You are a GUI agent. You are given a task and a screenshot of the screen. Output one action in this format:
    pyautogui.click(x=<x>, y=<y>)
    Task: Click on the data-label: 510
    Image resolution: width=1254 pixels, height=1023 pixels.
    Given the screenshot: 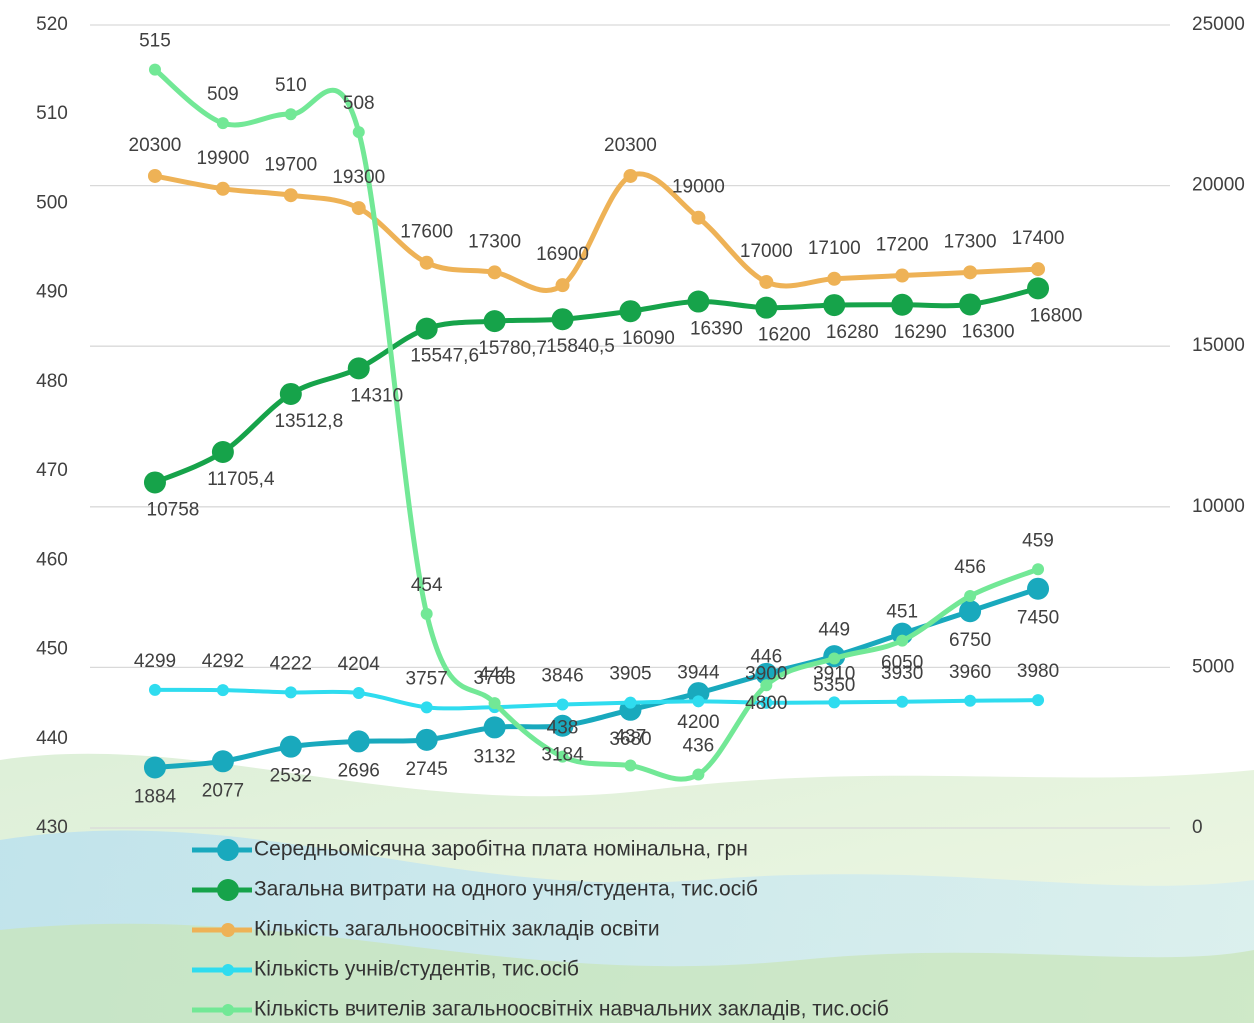 What is the action you would take?
    pyautogui.click(x=291, y=85)
    